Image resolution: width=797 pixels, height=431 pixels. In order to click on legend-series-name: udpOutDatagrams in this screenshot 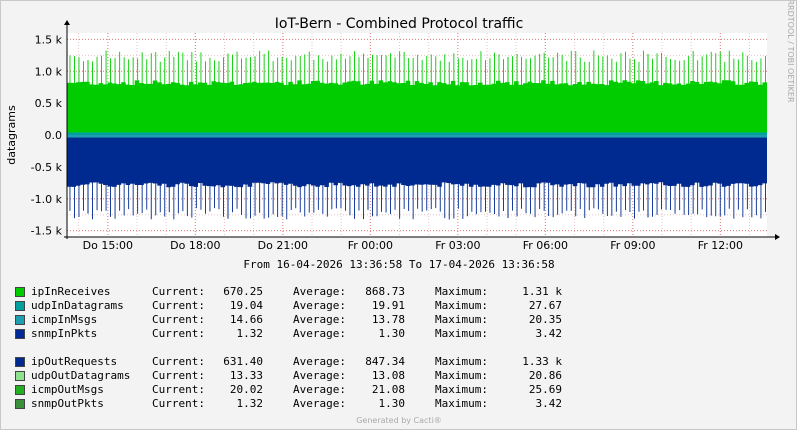, I will do `click(81, 375)`.